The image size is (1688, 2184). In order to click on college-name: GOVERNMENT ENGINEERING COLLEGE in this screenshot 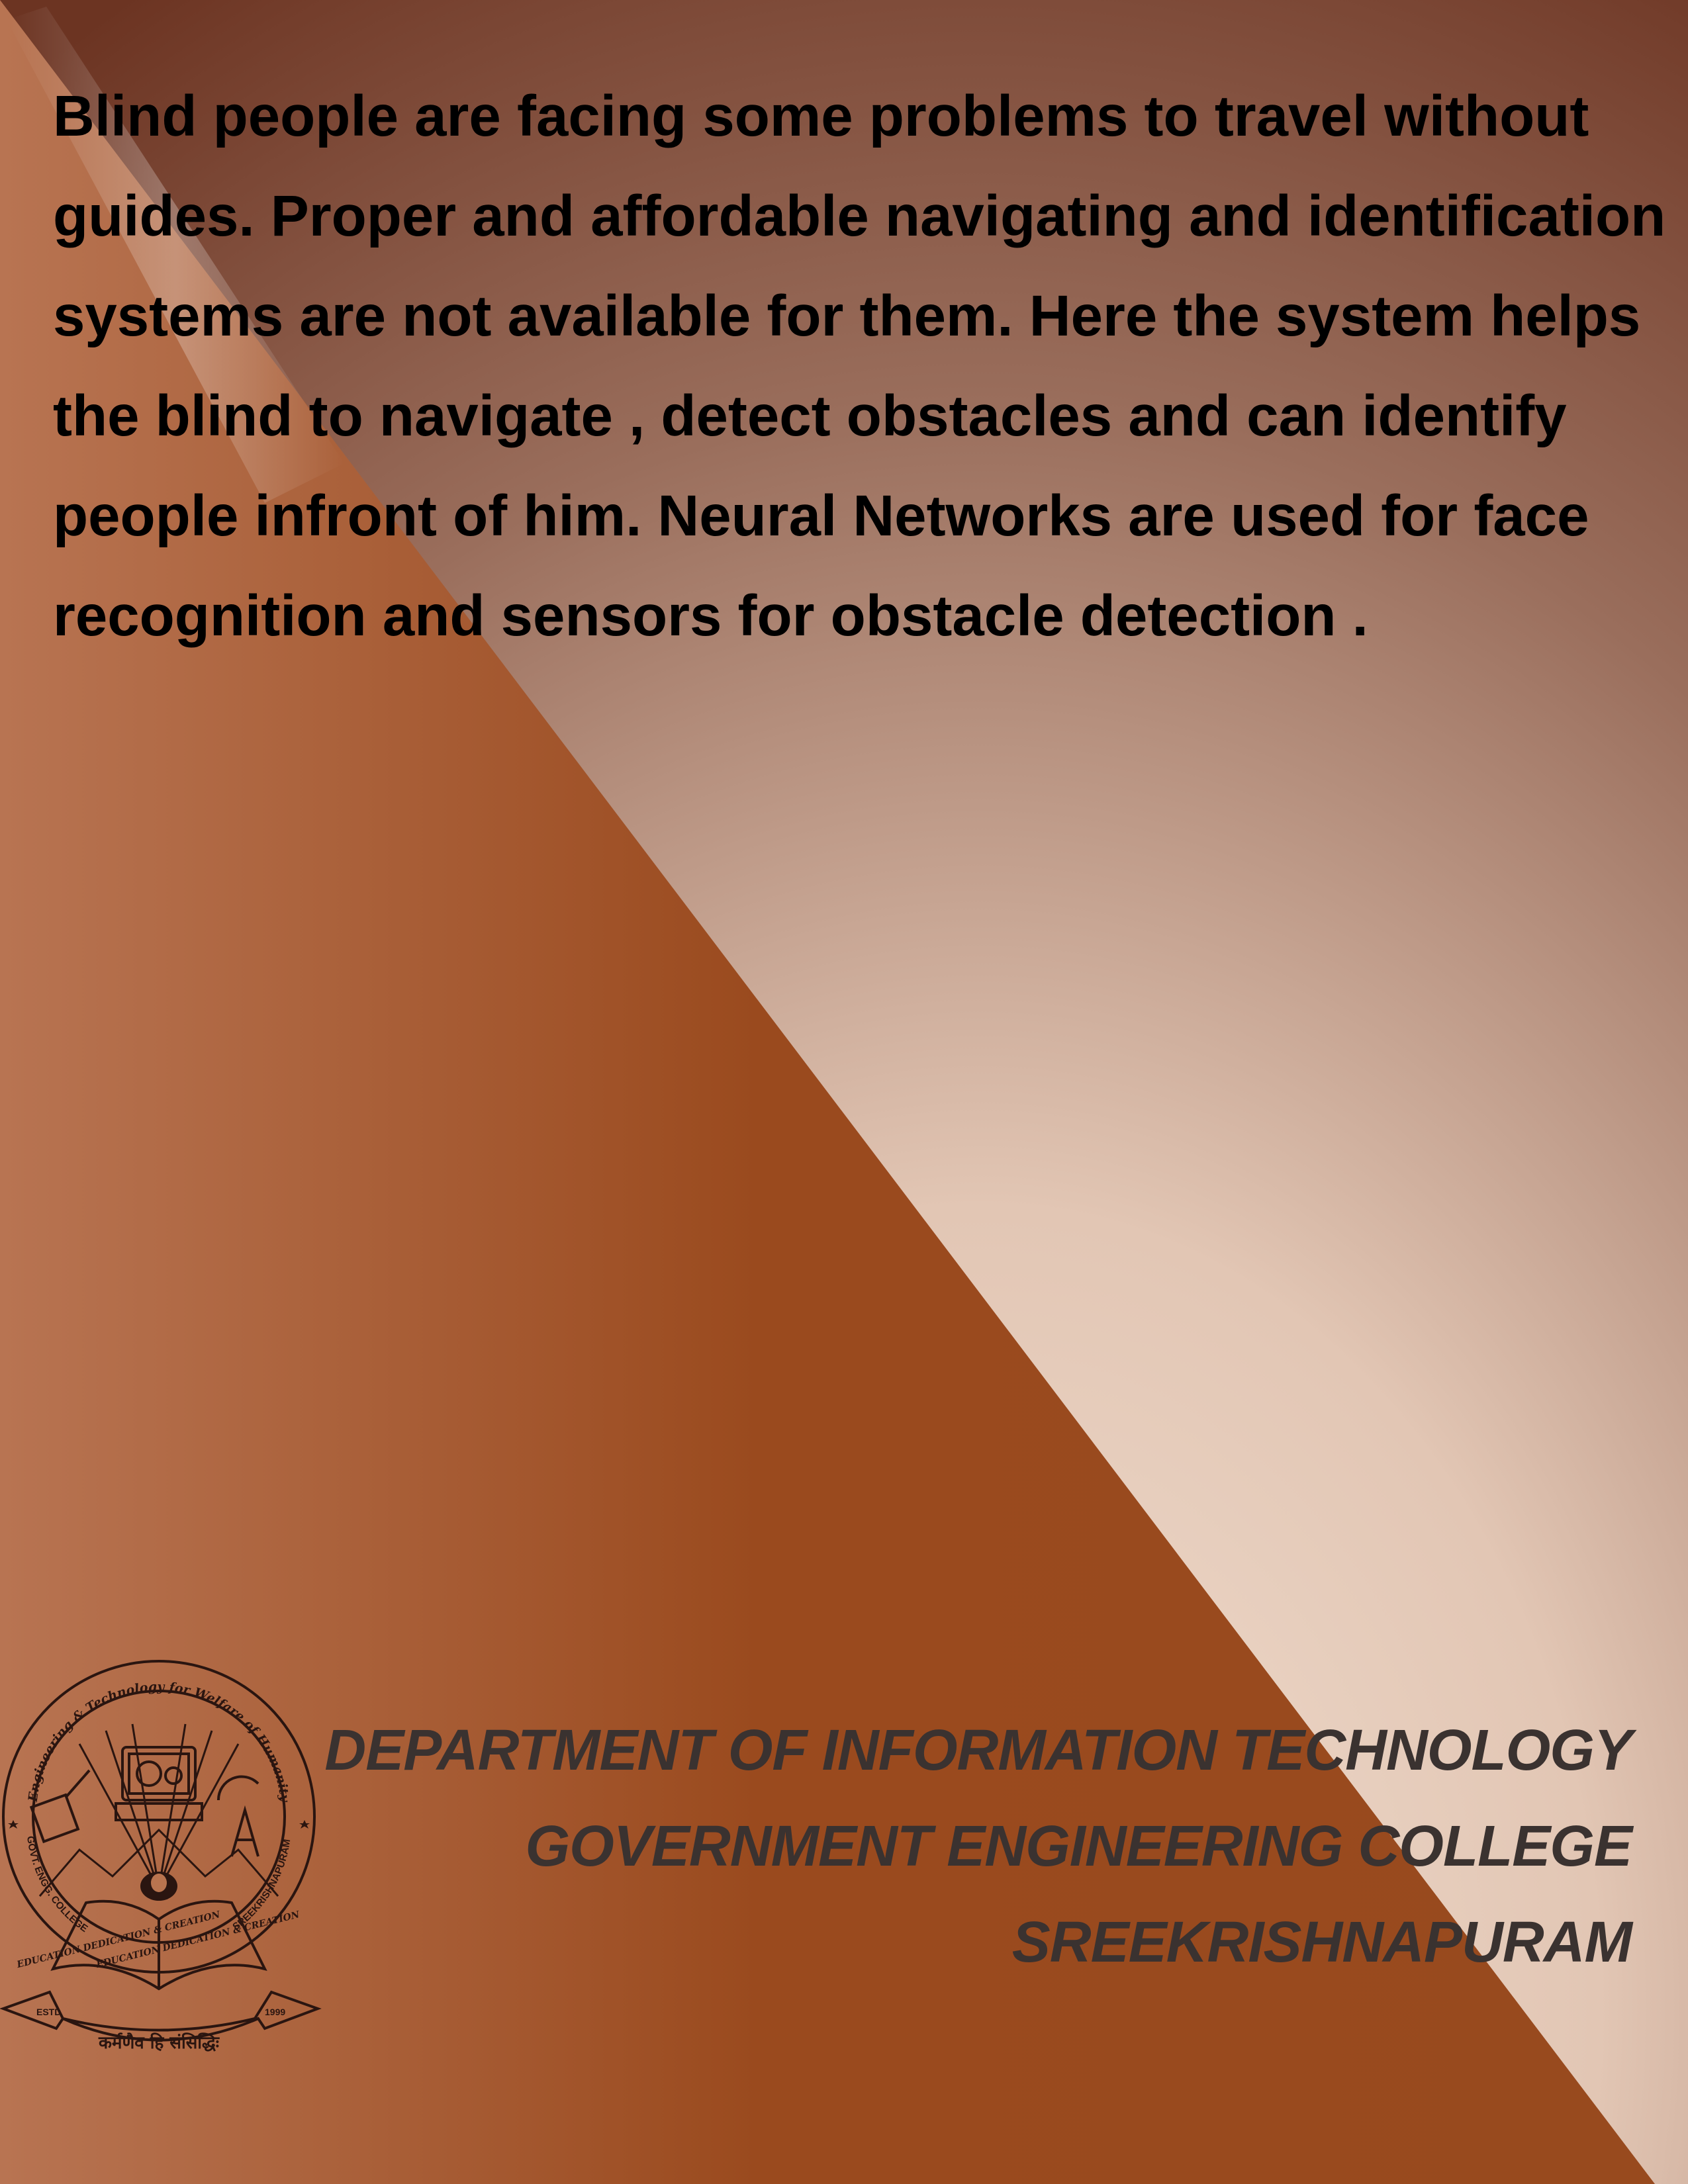, I will do `click(1078, 1846)`.